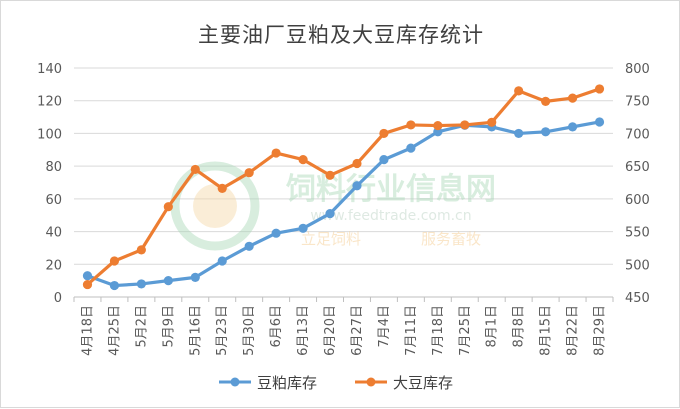 The image size is (680, 409). Describe the element at coordinates (390, 216) in the screenshot. I see `watermark-url: www.feedtrade.com.cn` at that location.